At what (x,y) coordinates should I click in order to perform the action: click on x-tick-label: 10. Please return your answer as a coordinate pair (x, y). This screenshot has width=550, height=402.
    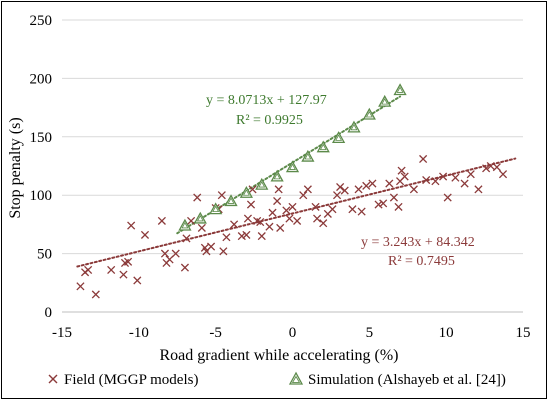
    Looking at the image, I should click on (446, 333).